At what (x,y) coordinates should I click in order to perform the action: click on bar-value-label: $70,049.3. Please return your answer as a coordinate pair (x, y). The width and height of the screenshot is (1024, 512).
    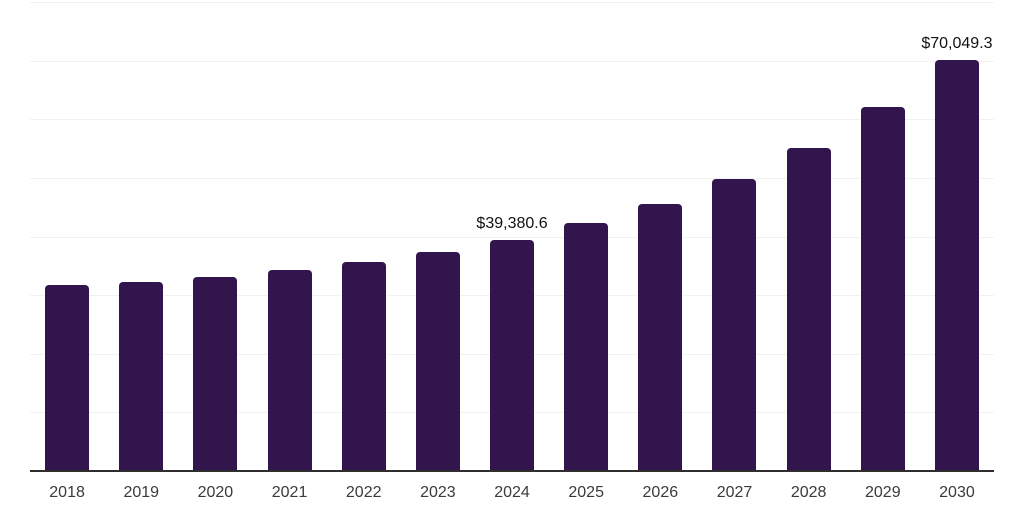
    Looking at the image, I should click on (957, 43).